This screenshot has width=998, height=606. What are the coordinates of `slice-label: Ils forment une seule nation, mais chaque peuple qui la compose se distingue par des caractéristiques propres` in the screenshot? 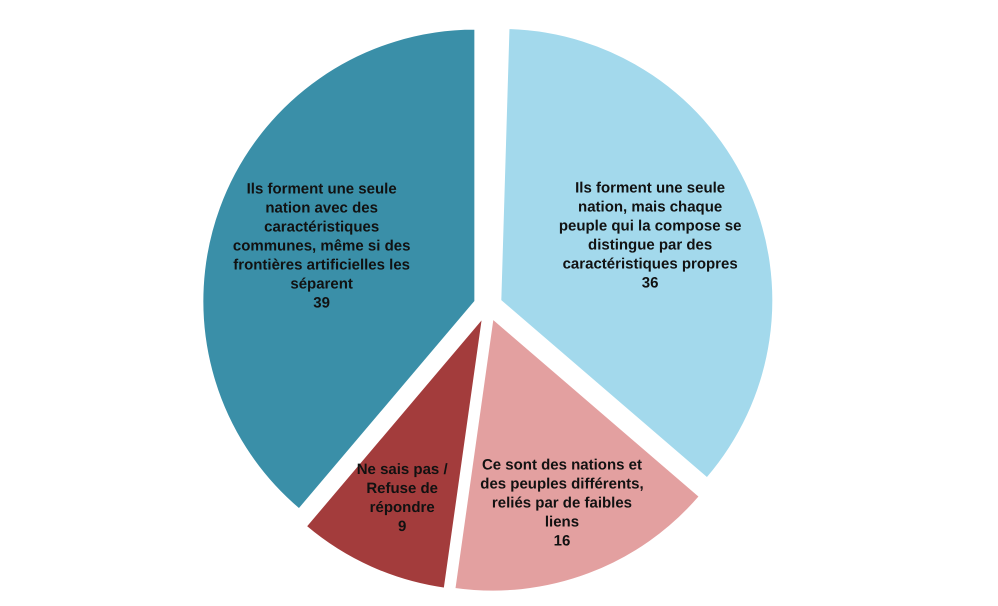 It's located at (650, 225).